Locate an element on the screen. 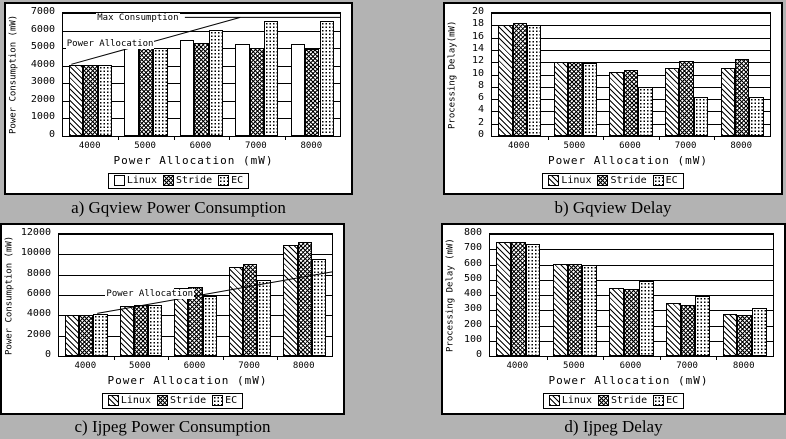 Image resolution: width=786 pixels, height=439 pixels. y-axis-ticks: 0 2000 4000 6000 8000 10000 12000 is located at coordinates (34, 294).